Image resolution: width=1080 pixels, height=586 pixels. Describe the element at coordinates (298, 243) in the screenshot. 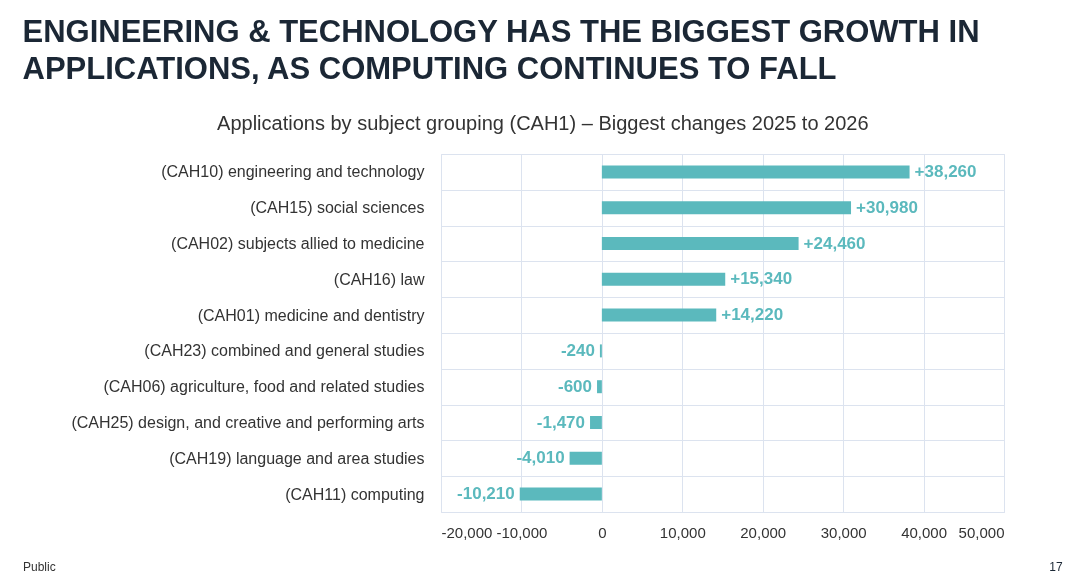

I see `y-tick-label: (CAH02) subjects allied to medicine` at that location.